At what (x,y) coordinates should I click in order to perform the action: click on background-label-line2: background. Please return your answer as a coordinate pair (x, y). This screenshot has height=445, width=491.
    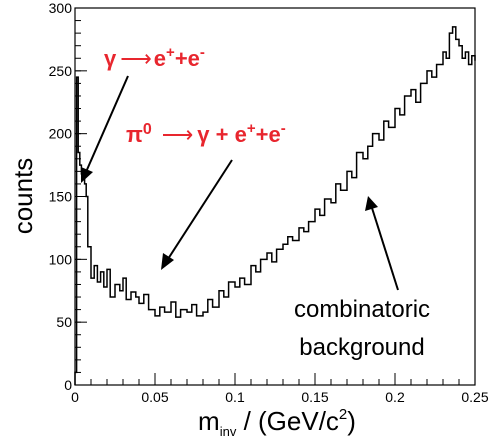
    Looking at the image, I should click on (361, 347).